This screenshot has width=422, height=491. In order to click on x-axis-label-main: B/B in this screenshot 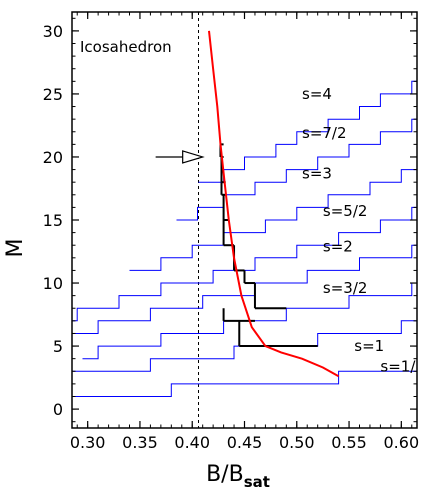, I will do `click(225, 474)`.